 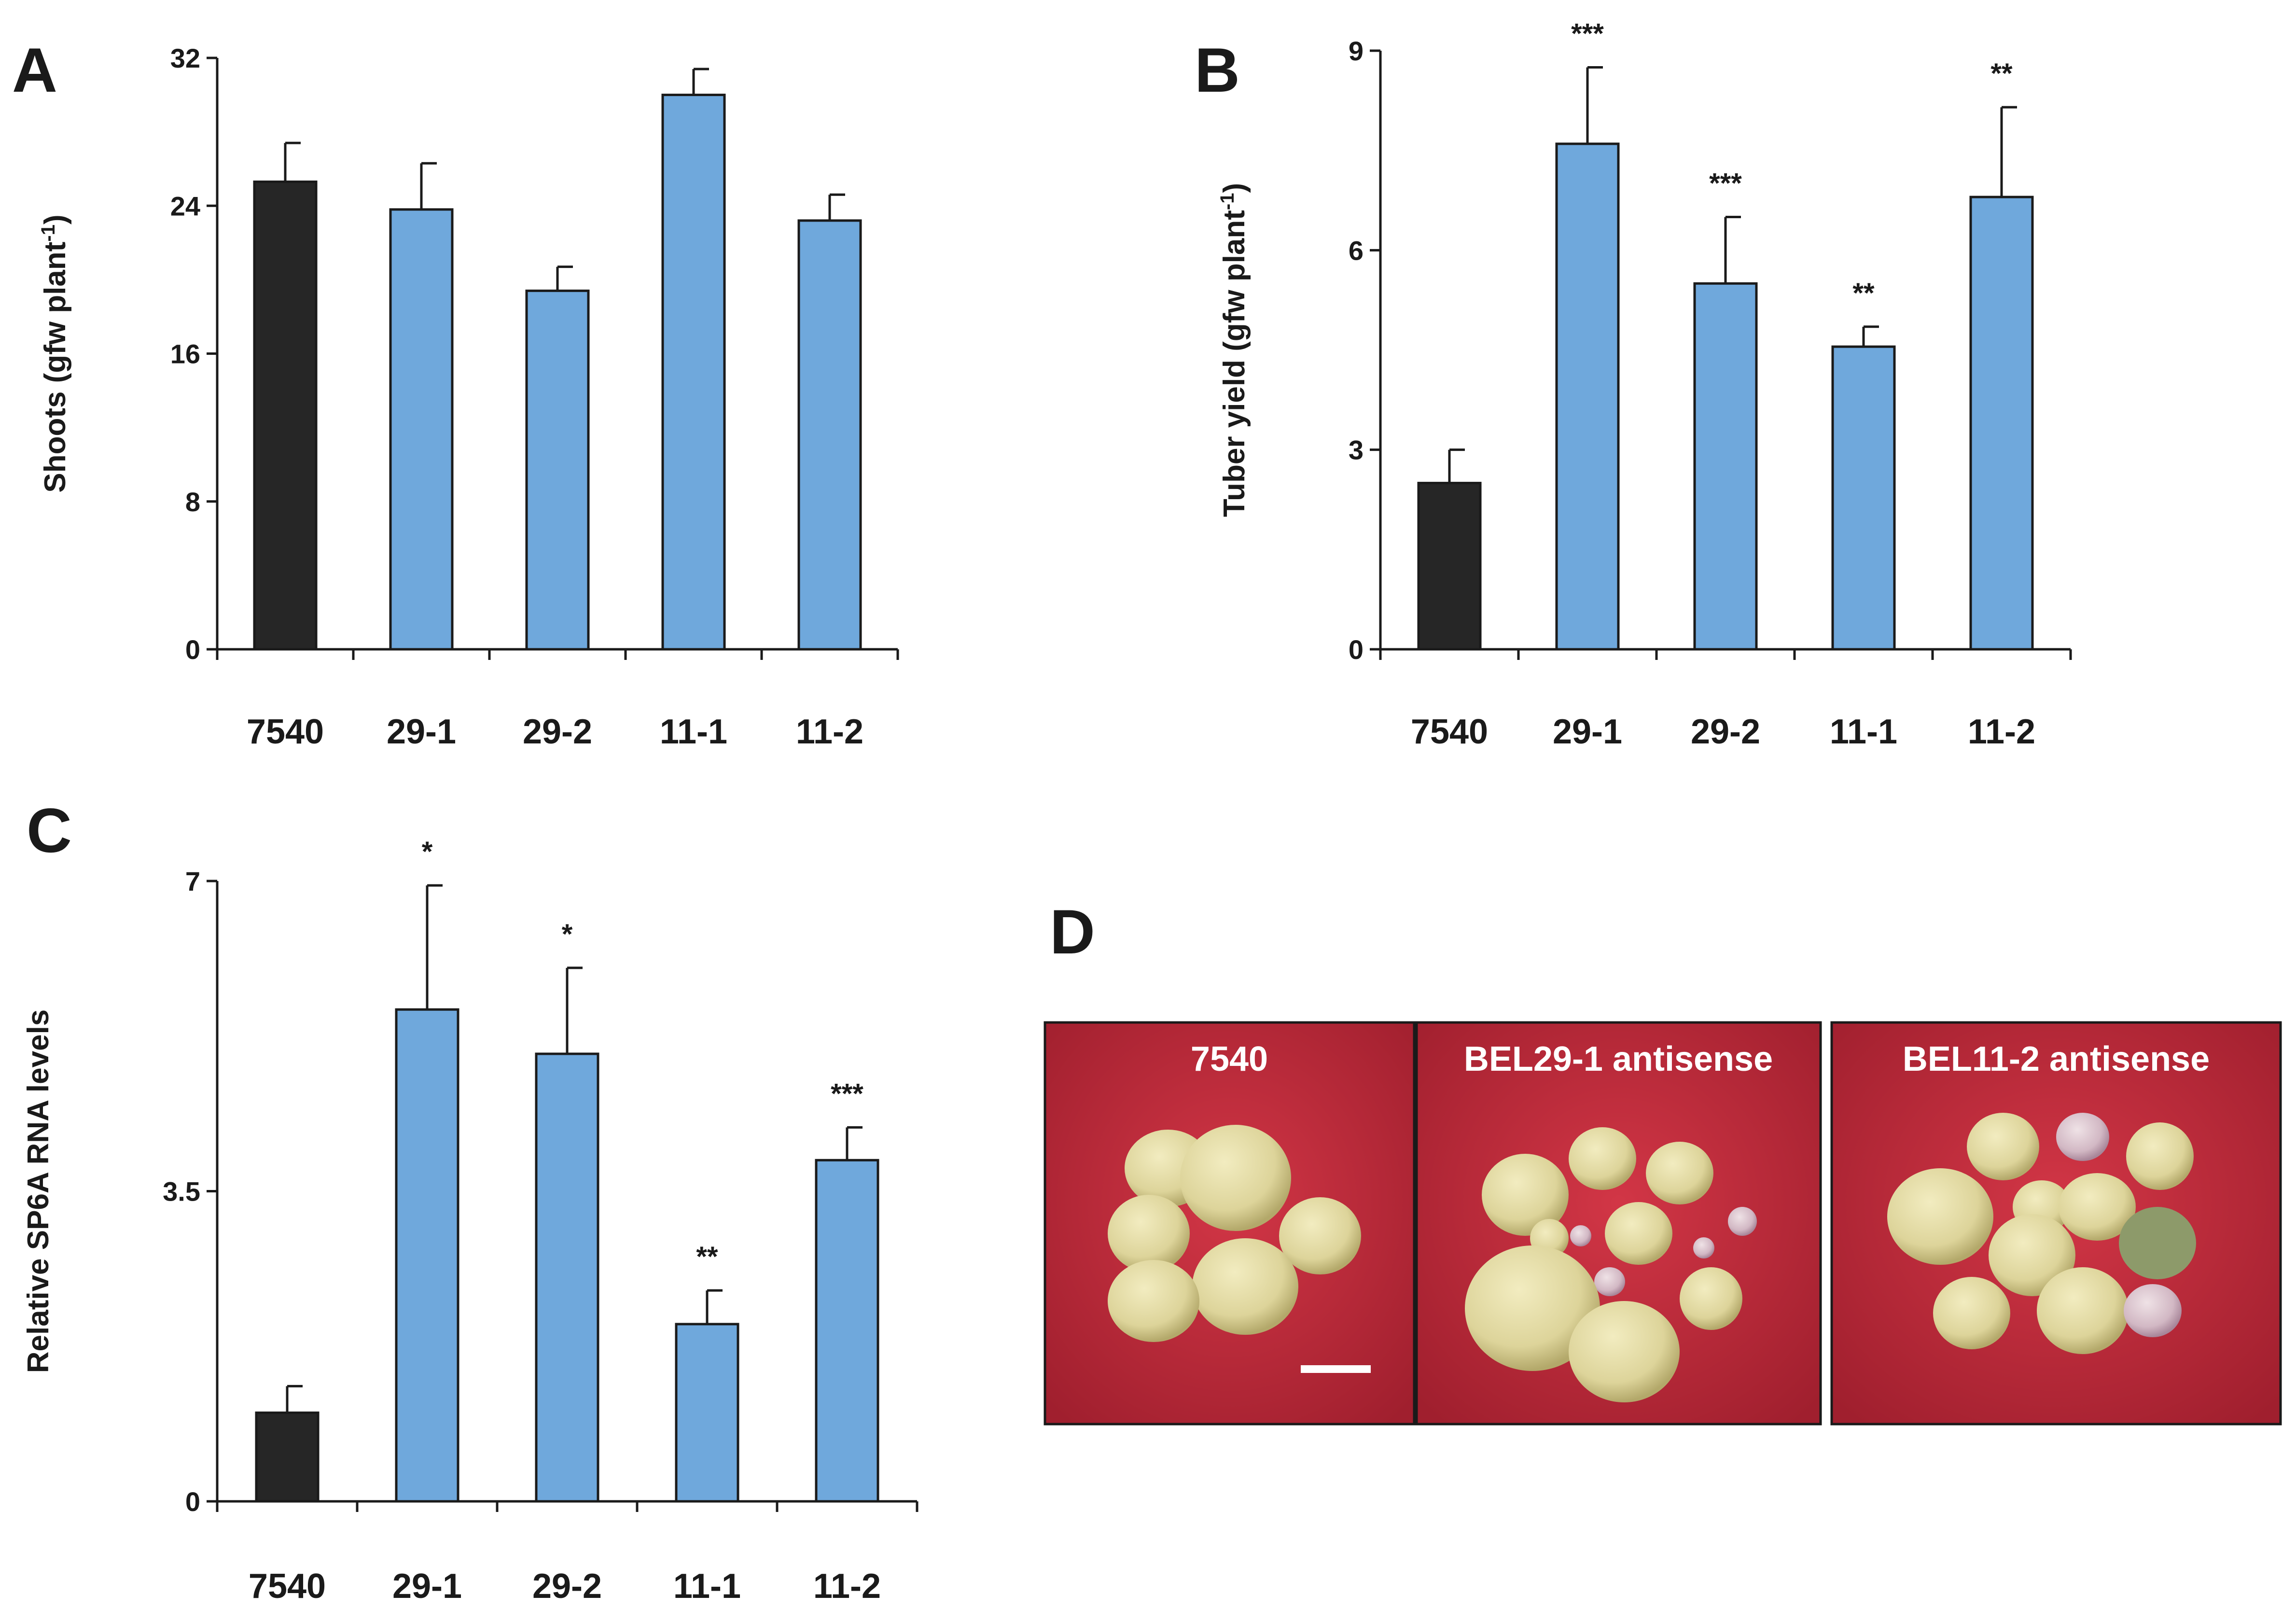 I want to click on photo-7540: 7540, so click(x=1230, y=1223).